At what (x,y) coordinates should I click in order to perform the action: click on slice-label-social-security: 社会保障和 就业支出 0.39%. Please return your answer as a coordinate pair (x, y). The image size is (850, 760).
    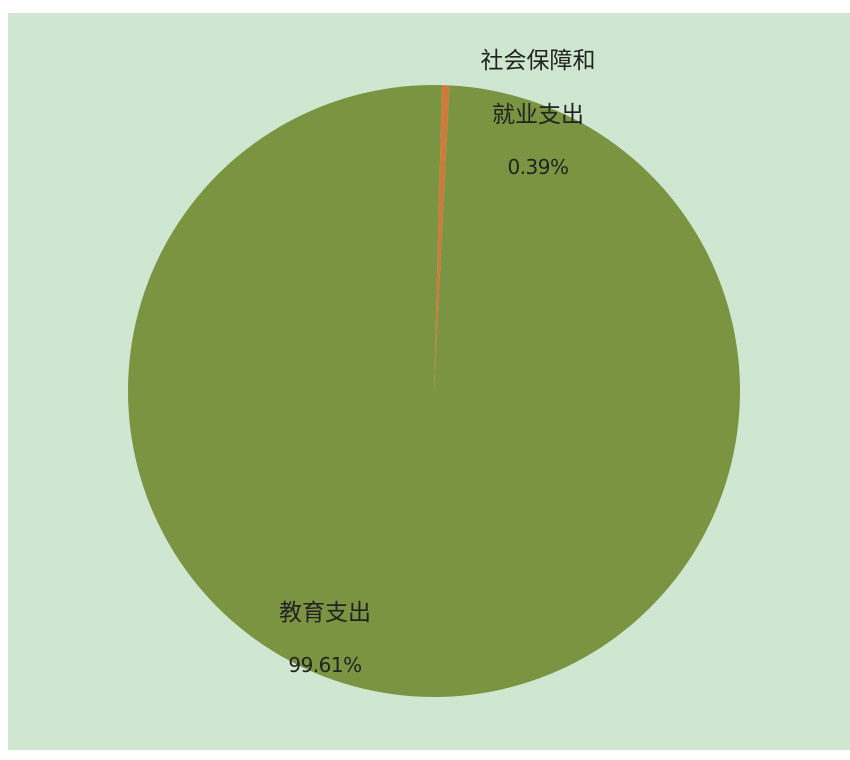
    Looking at the image, I should click on (538, 113).